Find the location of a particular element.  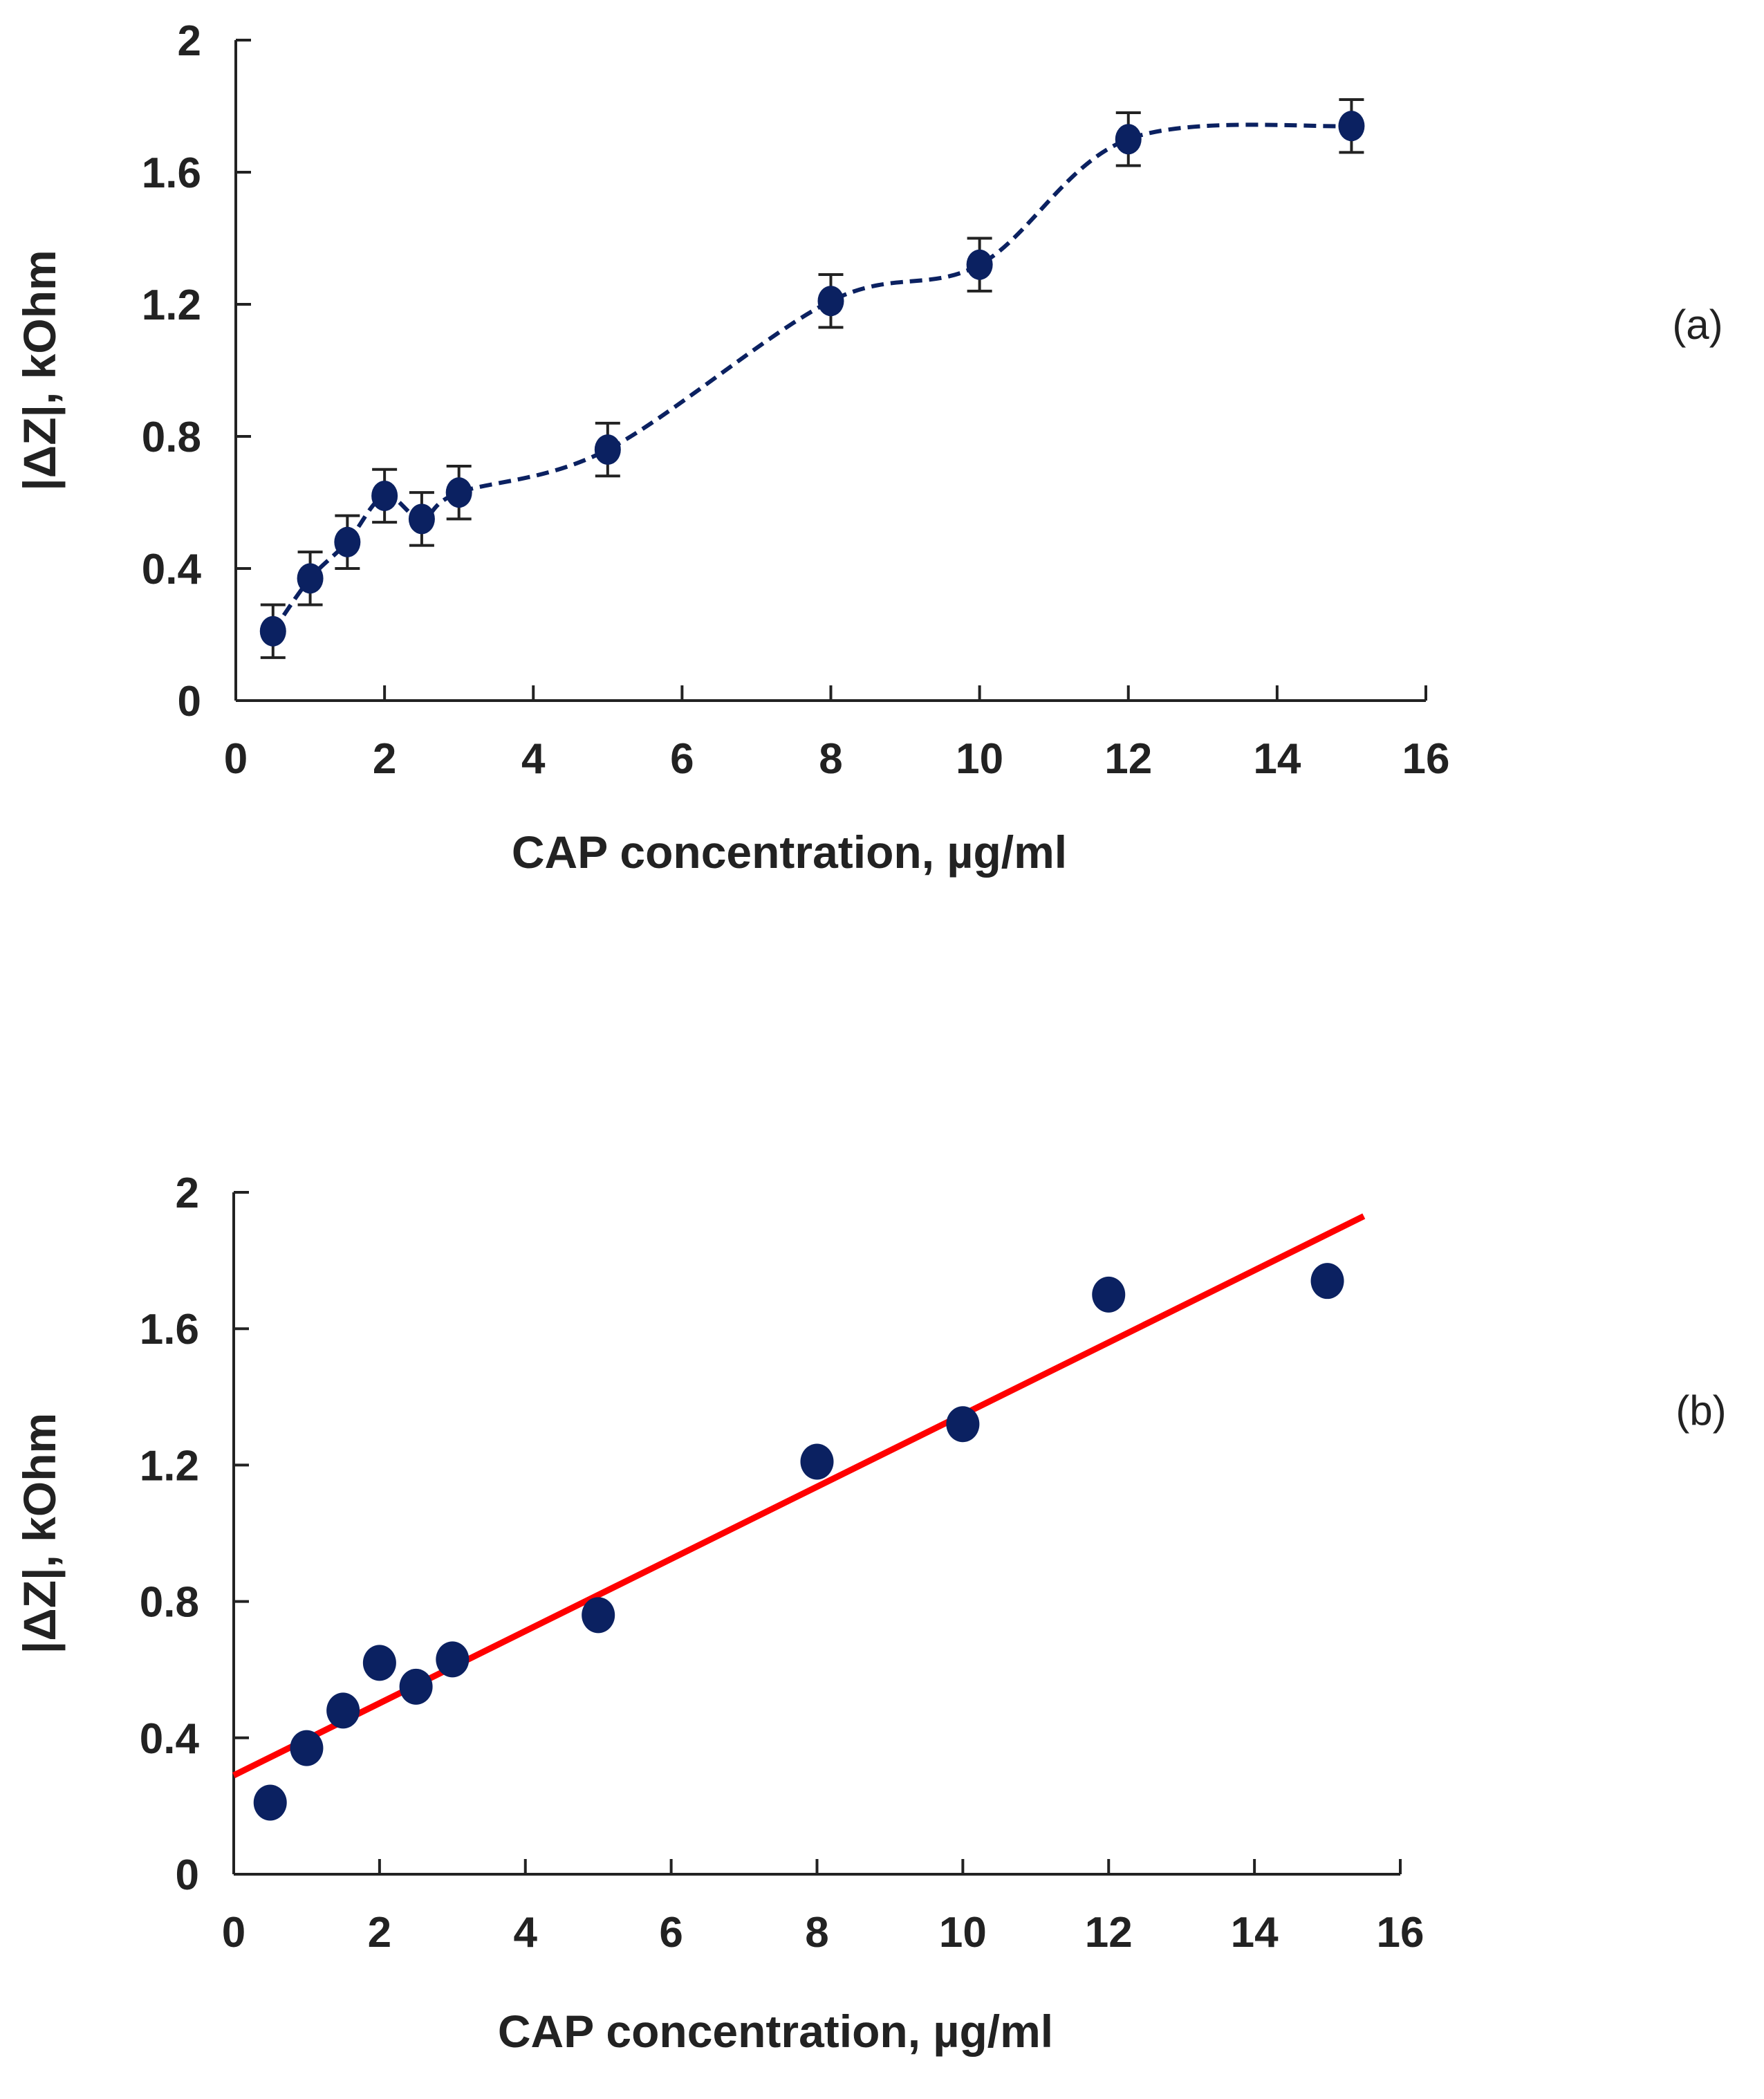

panel-label: (b) is located at coordinates (1700, 1410).